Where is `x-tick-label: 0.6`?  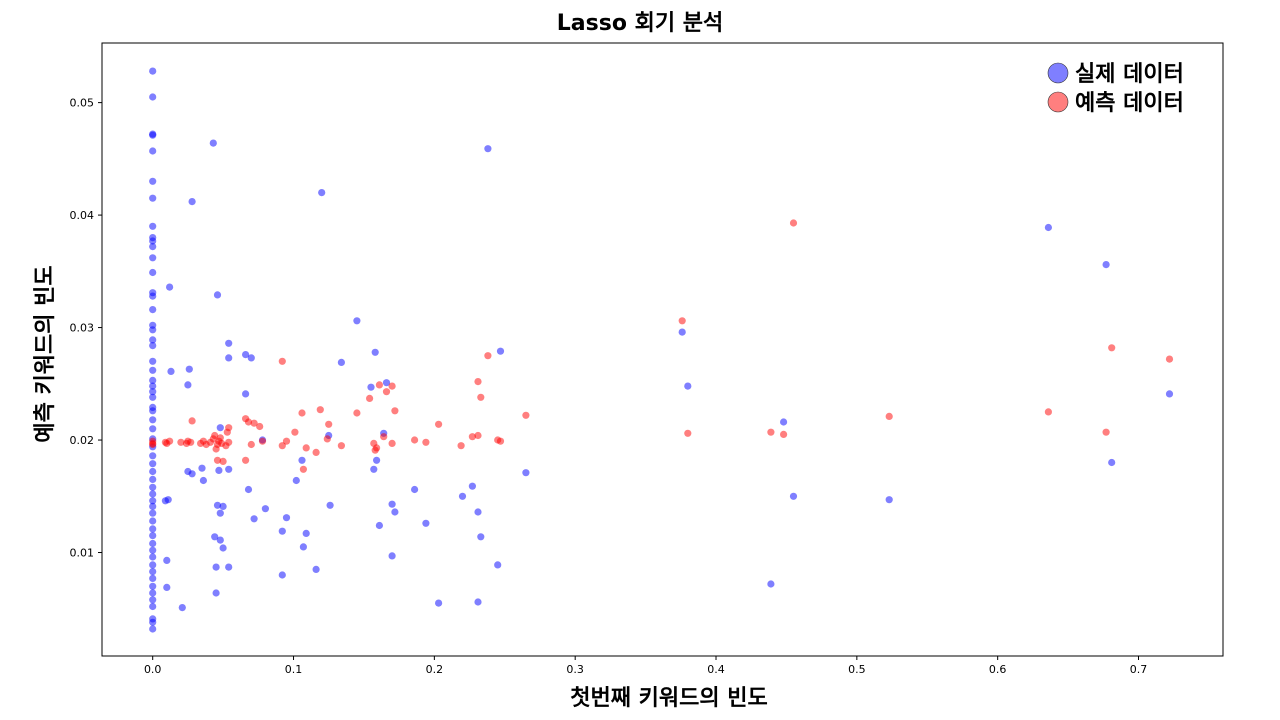 x-tick-label: 0.6 is located at coordinates (998, 669).